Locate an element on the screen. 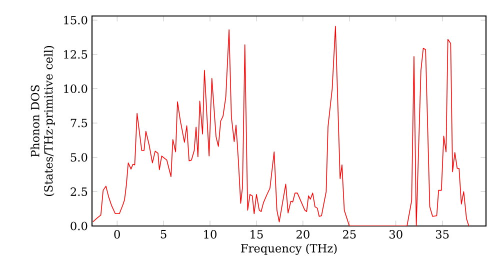  y-axis-title: Phonon DOS (States/THz·primitive cell) is located at coordinates (42, 121).